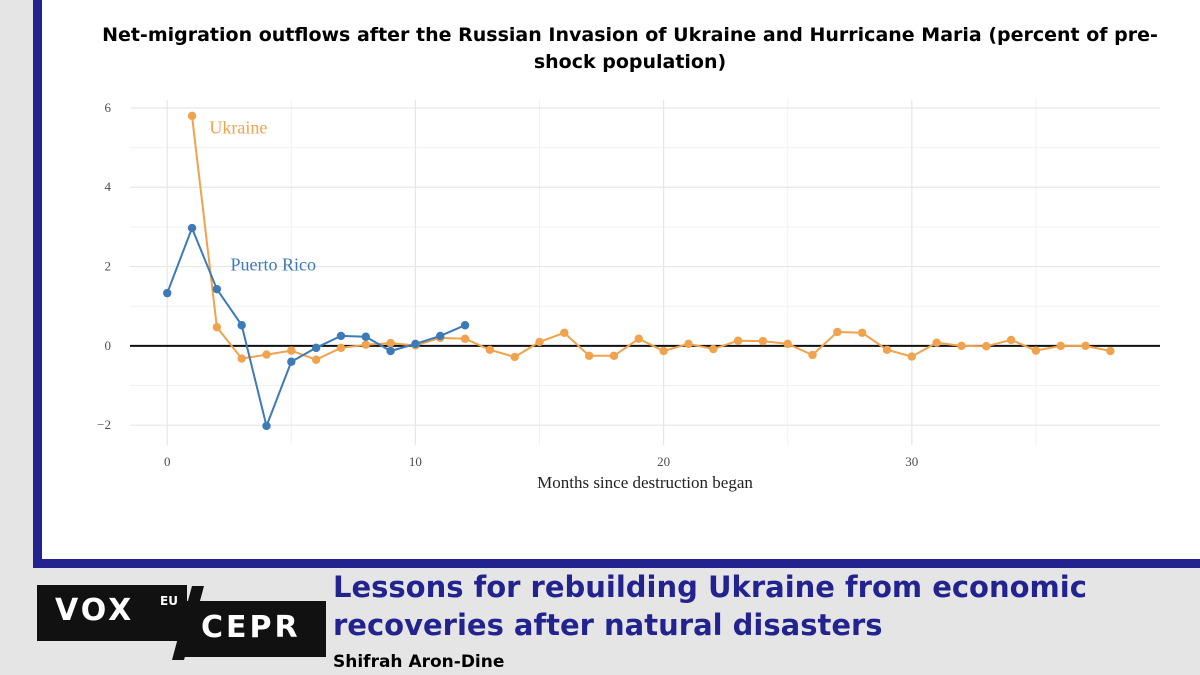  Describe the element at coordinates (108, 186) in the screenshot. I see `y-tick-label: 4` at that location.